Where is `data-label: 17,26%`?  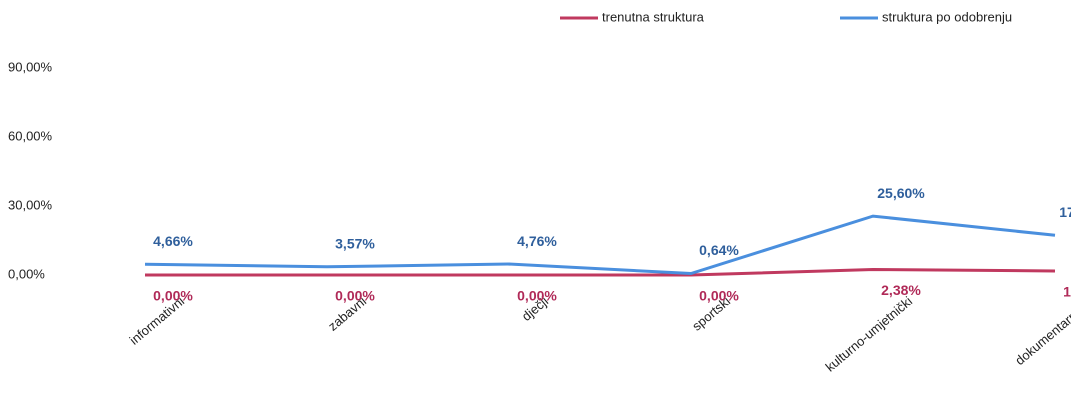
data-label: 17,26% is located at coordinates (1065, 212).